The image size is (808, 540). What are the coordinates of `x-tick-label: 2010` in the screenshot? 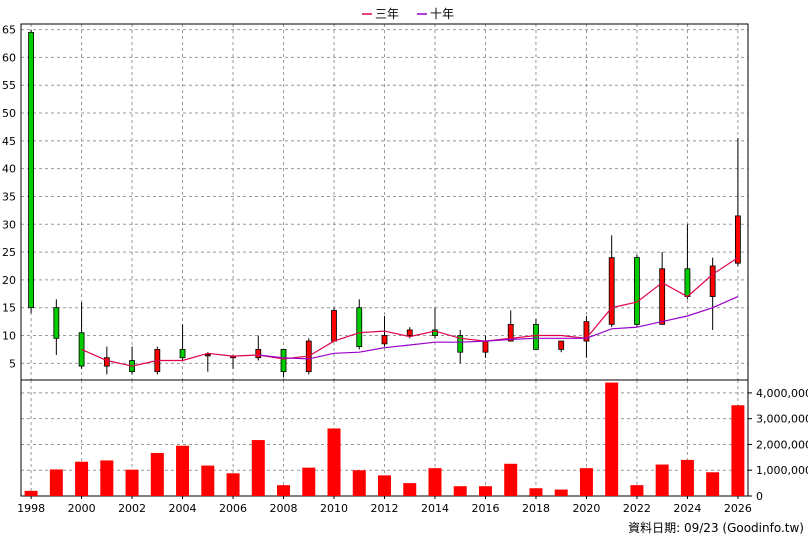 It's located at (334, 508).